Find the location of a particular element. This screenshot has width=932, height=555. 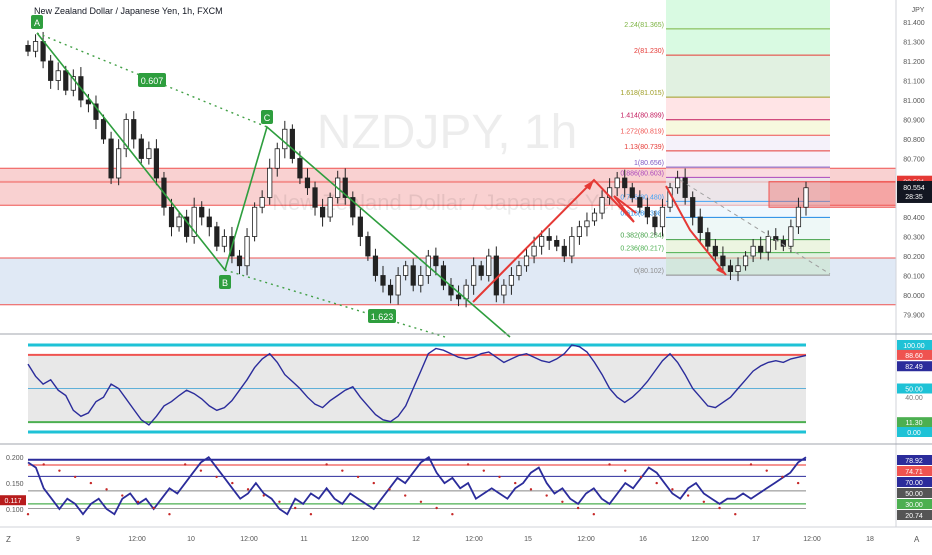

harmonic-legs is located at coordinates (651, 240).